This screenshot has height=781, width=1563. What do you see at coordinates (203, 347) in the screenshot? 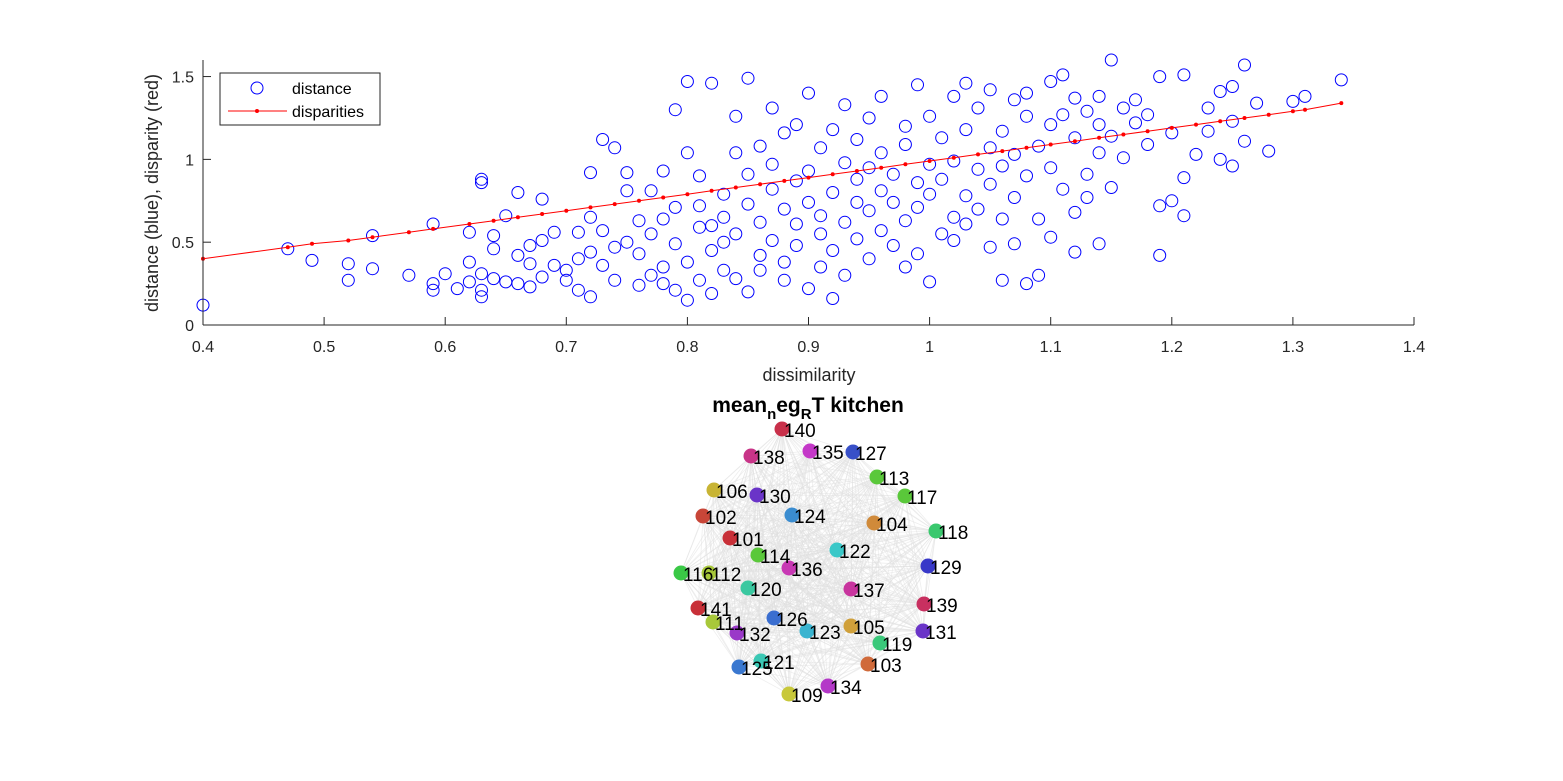
I see `x-tick-label: 0.4` at bounding box center [203, 347].